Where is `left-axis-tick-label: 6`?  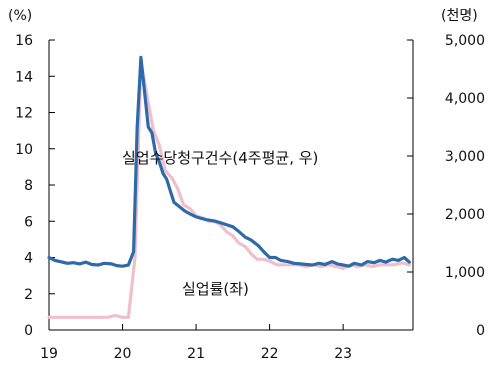 left-axis-tick-label: 6 is located at coordinates (28, 222).